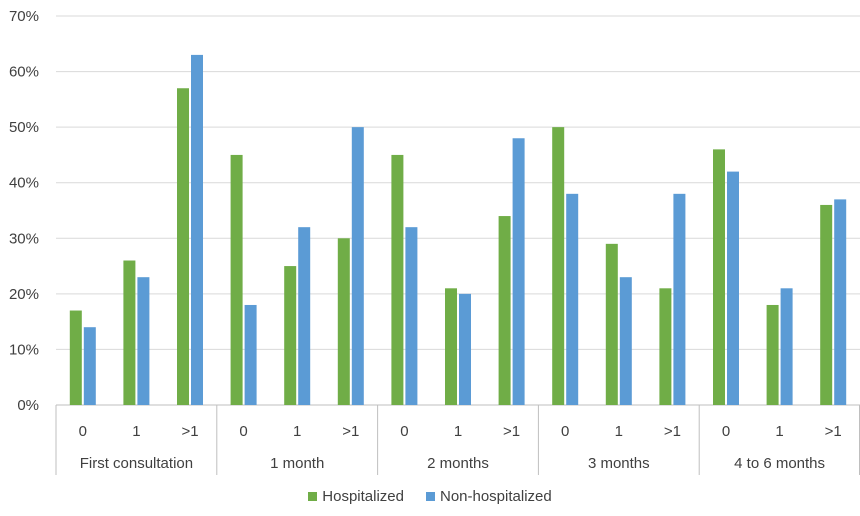 The height and width of the screenshot is (516, 860). Describe the element at coordinates (24, 238) in the screenshot. I see `y-tick-label: 30%` at that location.